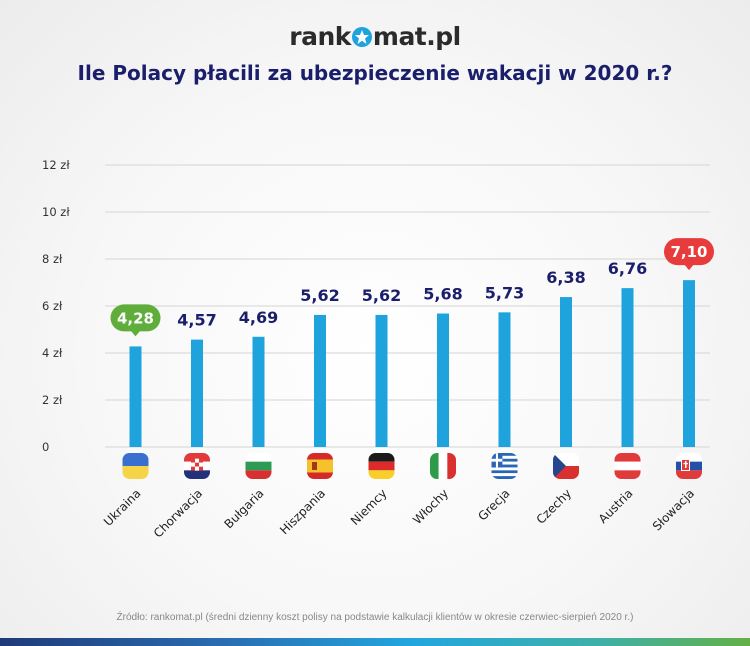  I want to click on logo-text-left: rank, so click(320, 36).